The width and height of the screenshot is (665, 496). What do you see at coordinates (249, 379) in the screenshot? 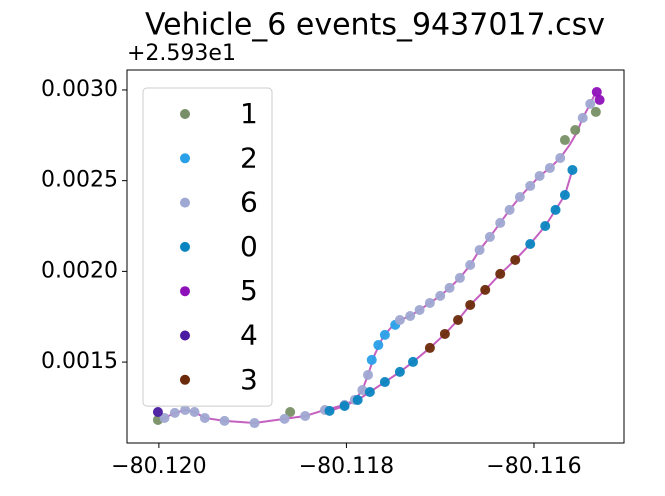
I see `legend-label: 3` at bounding box center [249, 379].